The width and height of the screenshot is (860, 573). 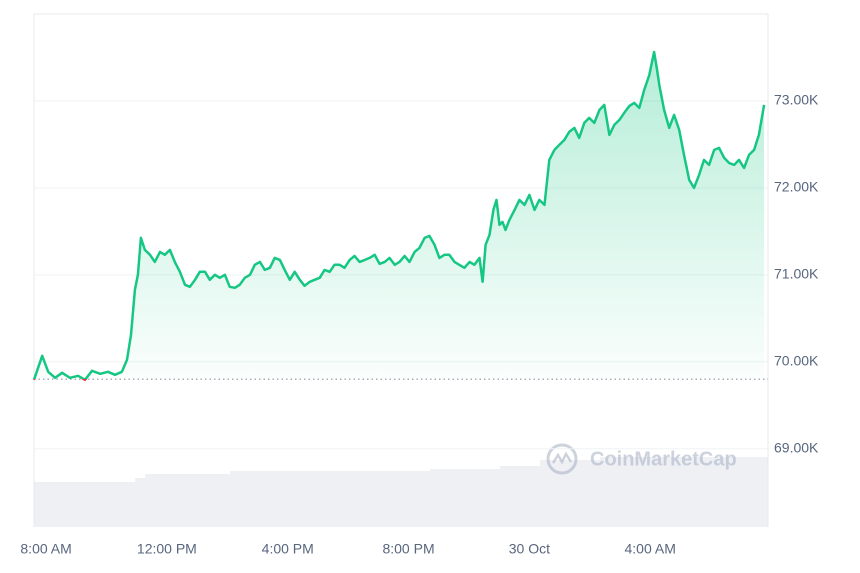 I want to click on x-tick-label: 8:00 AM, so click(x=45, y=549).